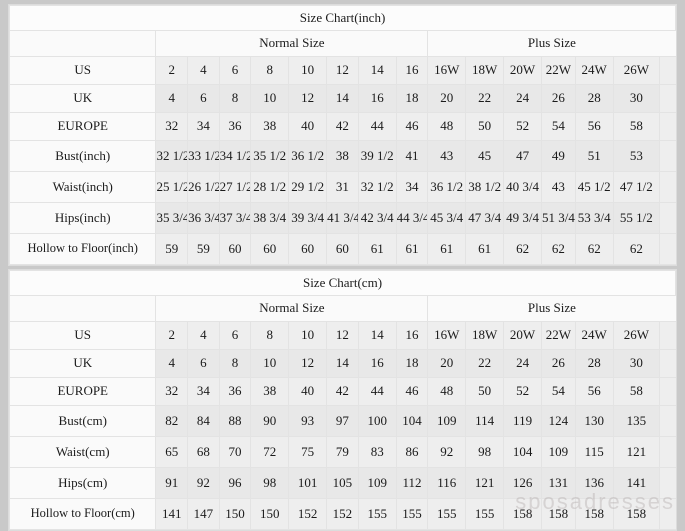  Describe the element at coordinates (172, 483) in the screenshot. I see `table-cell: 91` at that location.